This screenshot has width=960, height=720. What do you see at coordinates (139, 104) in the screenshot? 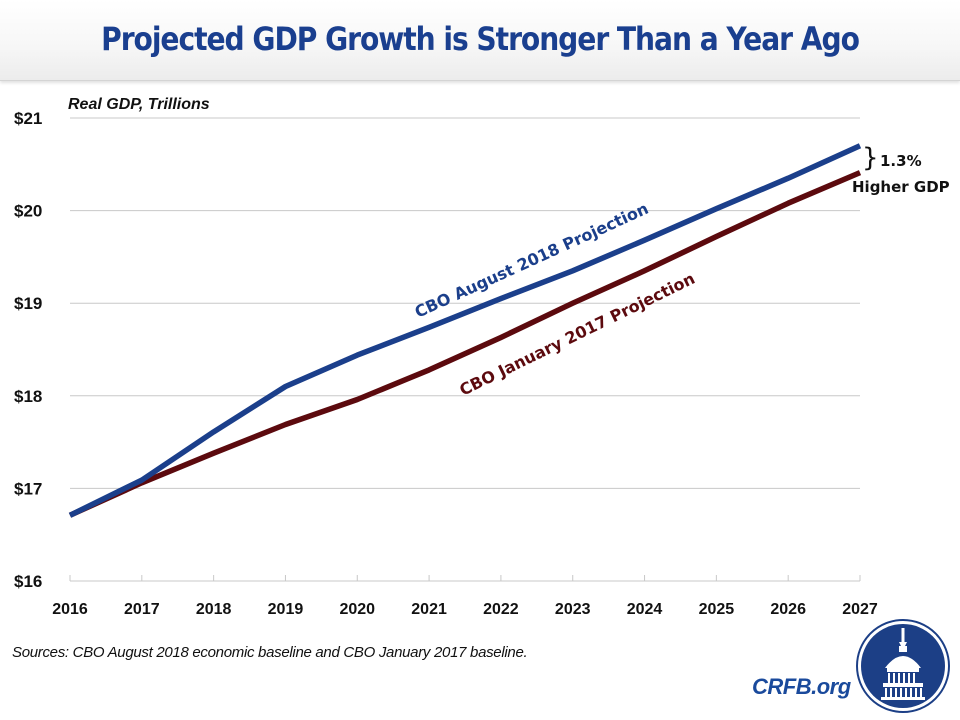
I see `y-axis-label: Real GDP, Trillions` at bounding box center [139, 104].